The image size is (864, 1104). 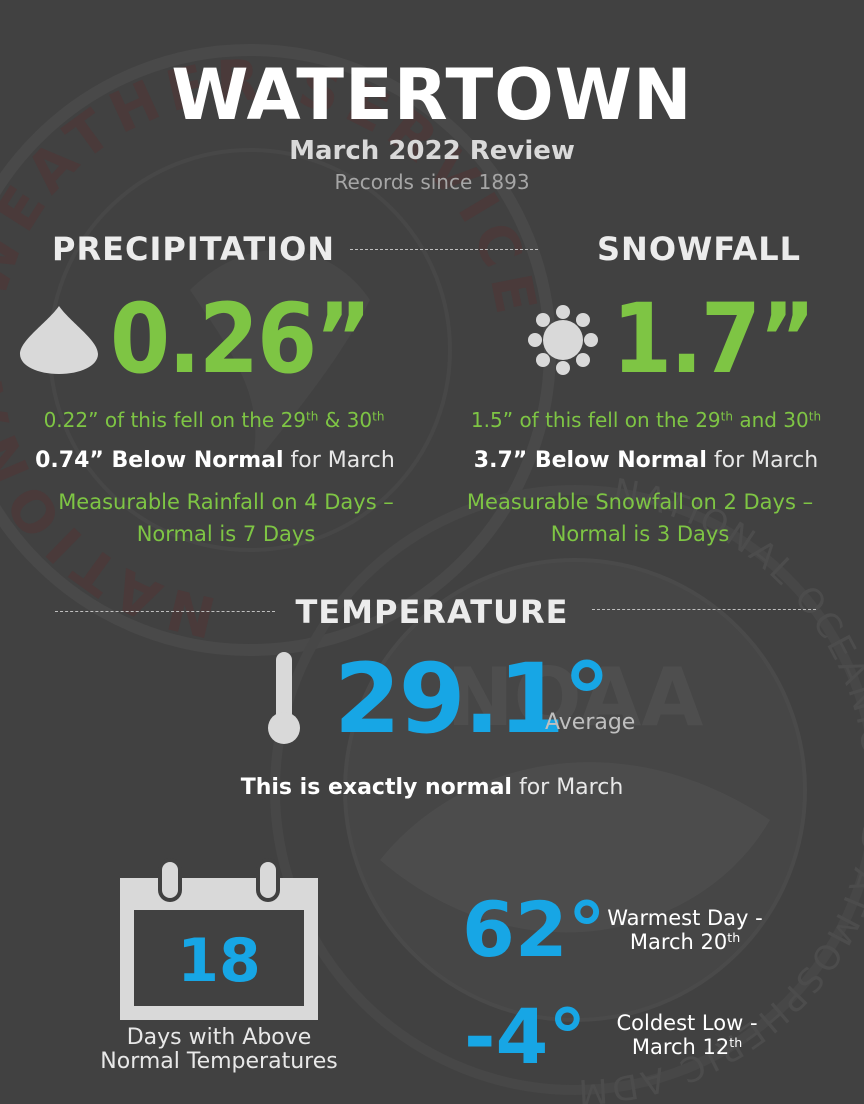 What do you see at coordinates (444, 249) in the screenshot?
I see `section-divider` at bounding box center [444, 249].